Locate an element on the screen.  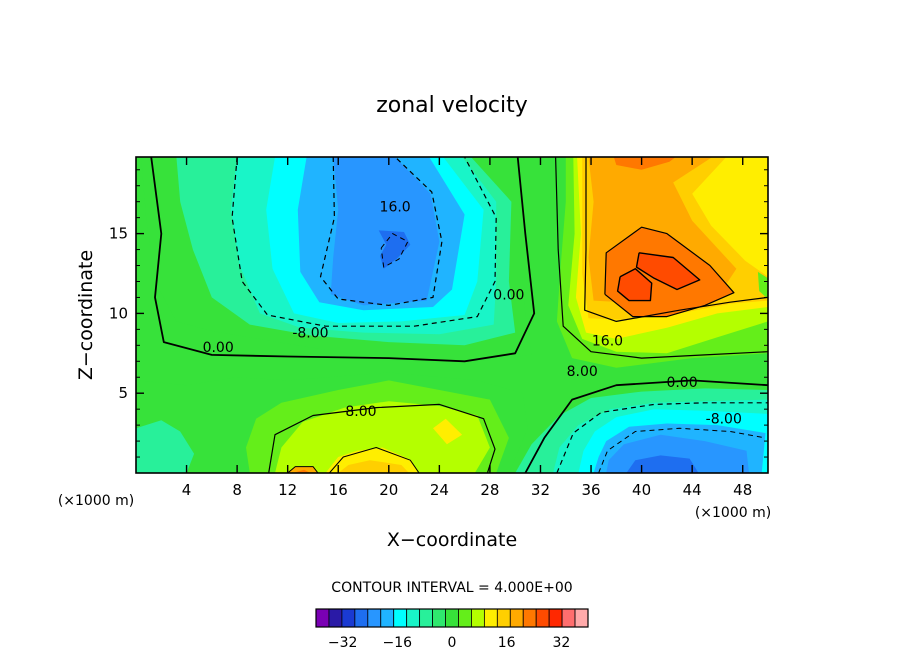
contour-p24 is located at coordinates (669, 272).